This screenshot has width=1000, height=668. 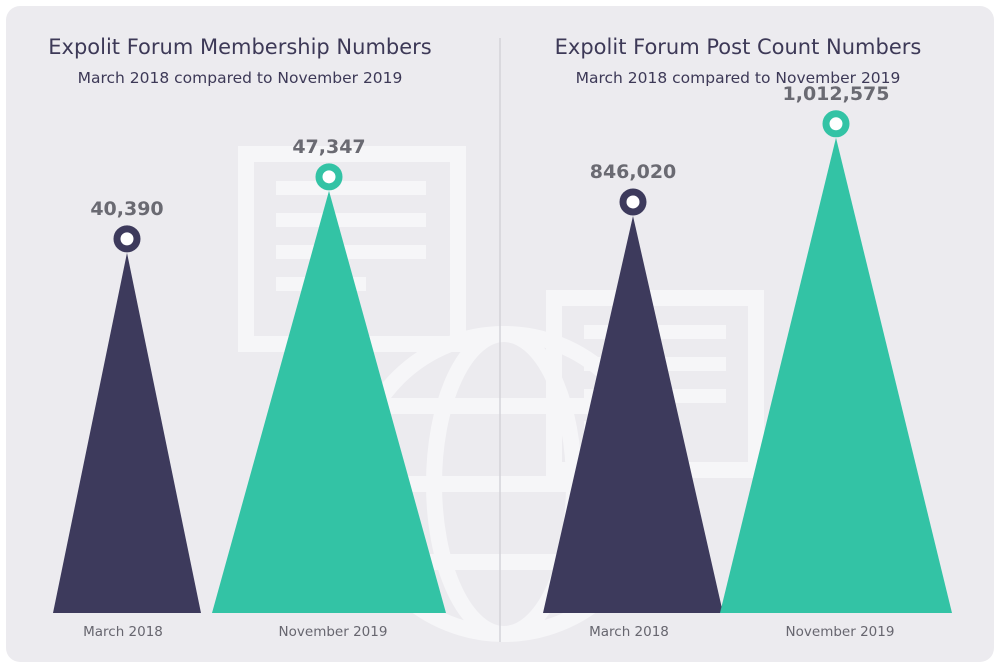 What do you see at coordinates (123, 632) in the screenshot?
I see `category-label-membership-march-2018: March 2018` at bounding box center [123, 632].